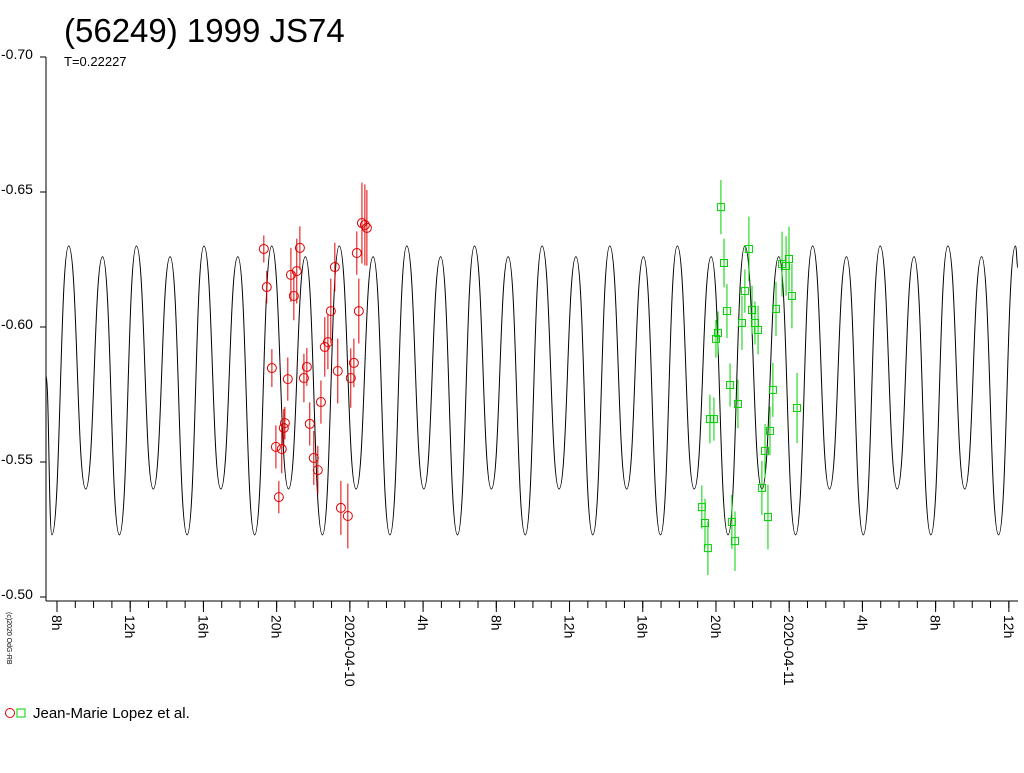 The height and width of the screenshot is (773, 1024). What do you see at coordinates (17, 54) in the screenshot?
I see `y-tick-label: -0.70` at bounding box center [17, 54].